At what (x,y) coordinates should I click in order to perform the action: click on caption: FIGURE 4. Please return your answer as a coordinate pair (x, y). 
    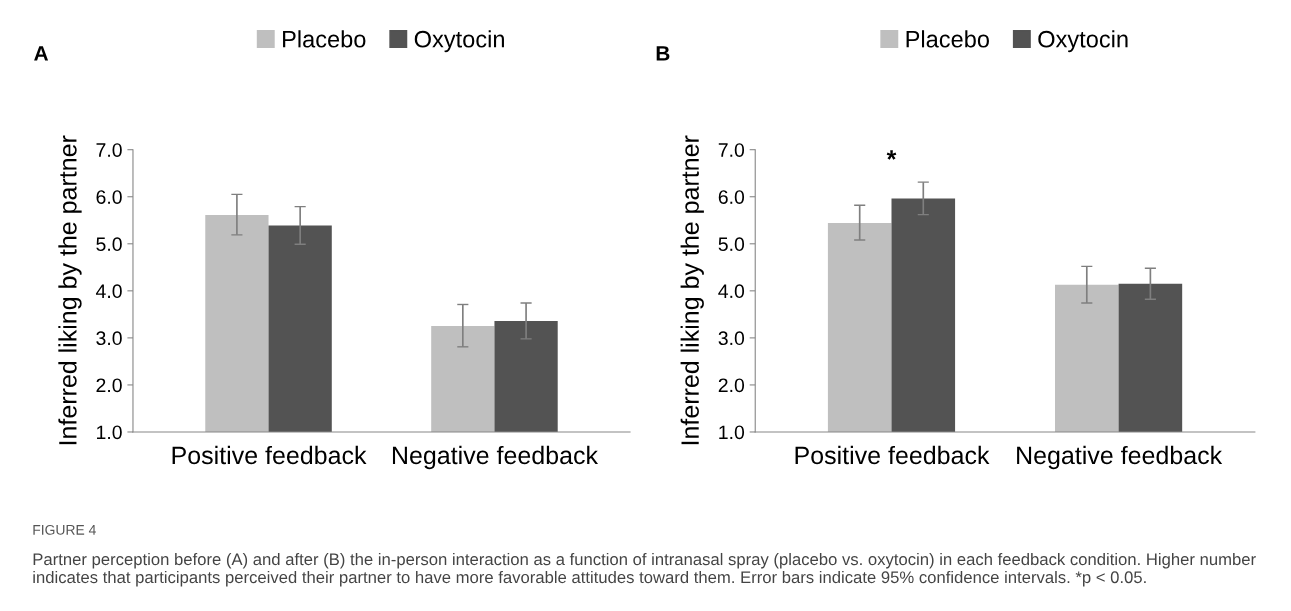
    Looking at the image, I should click on (64, 529).